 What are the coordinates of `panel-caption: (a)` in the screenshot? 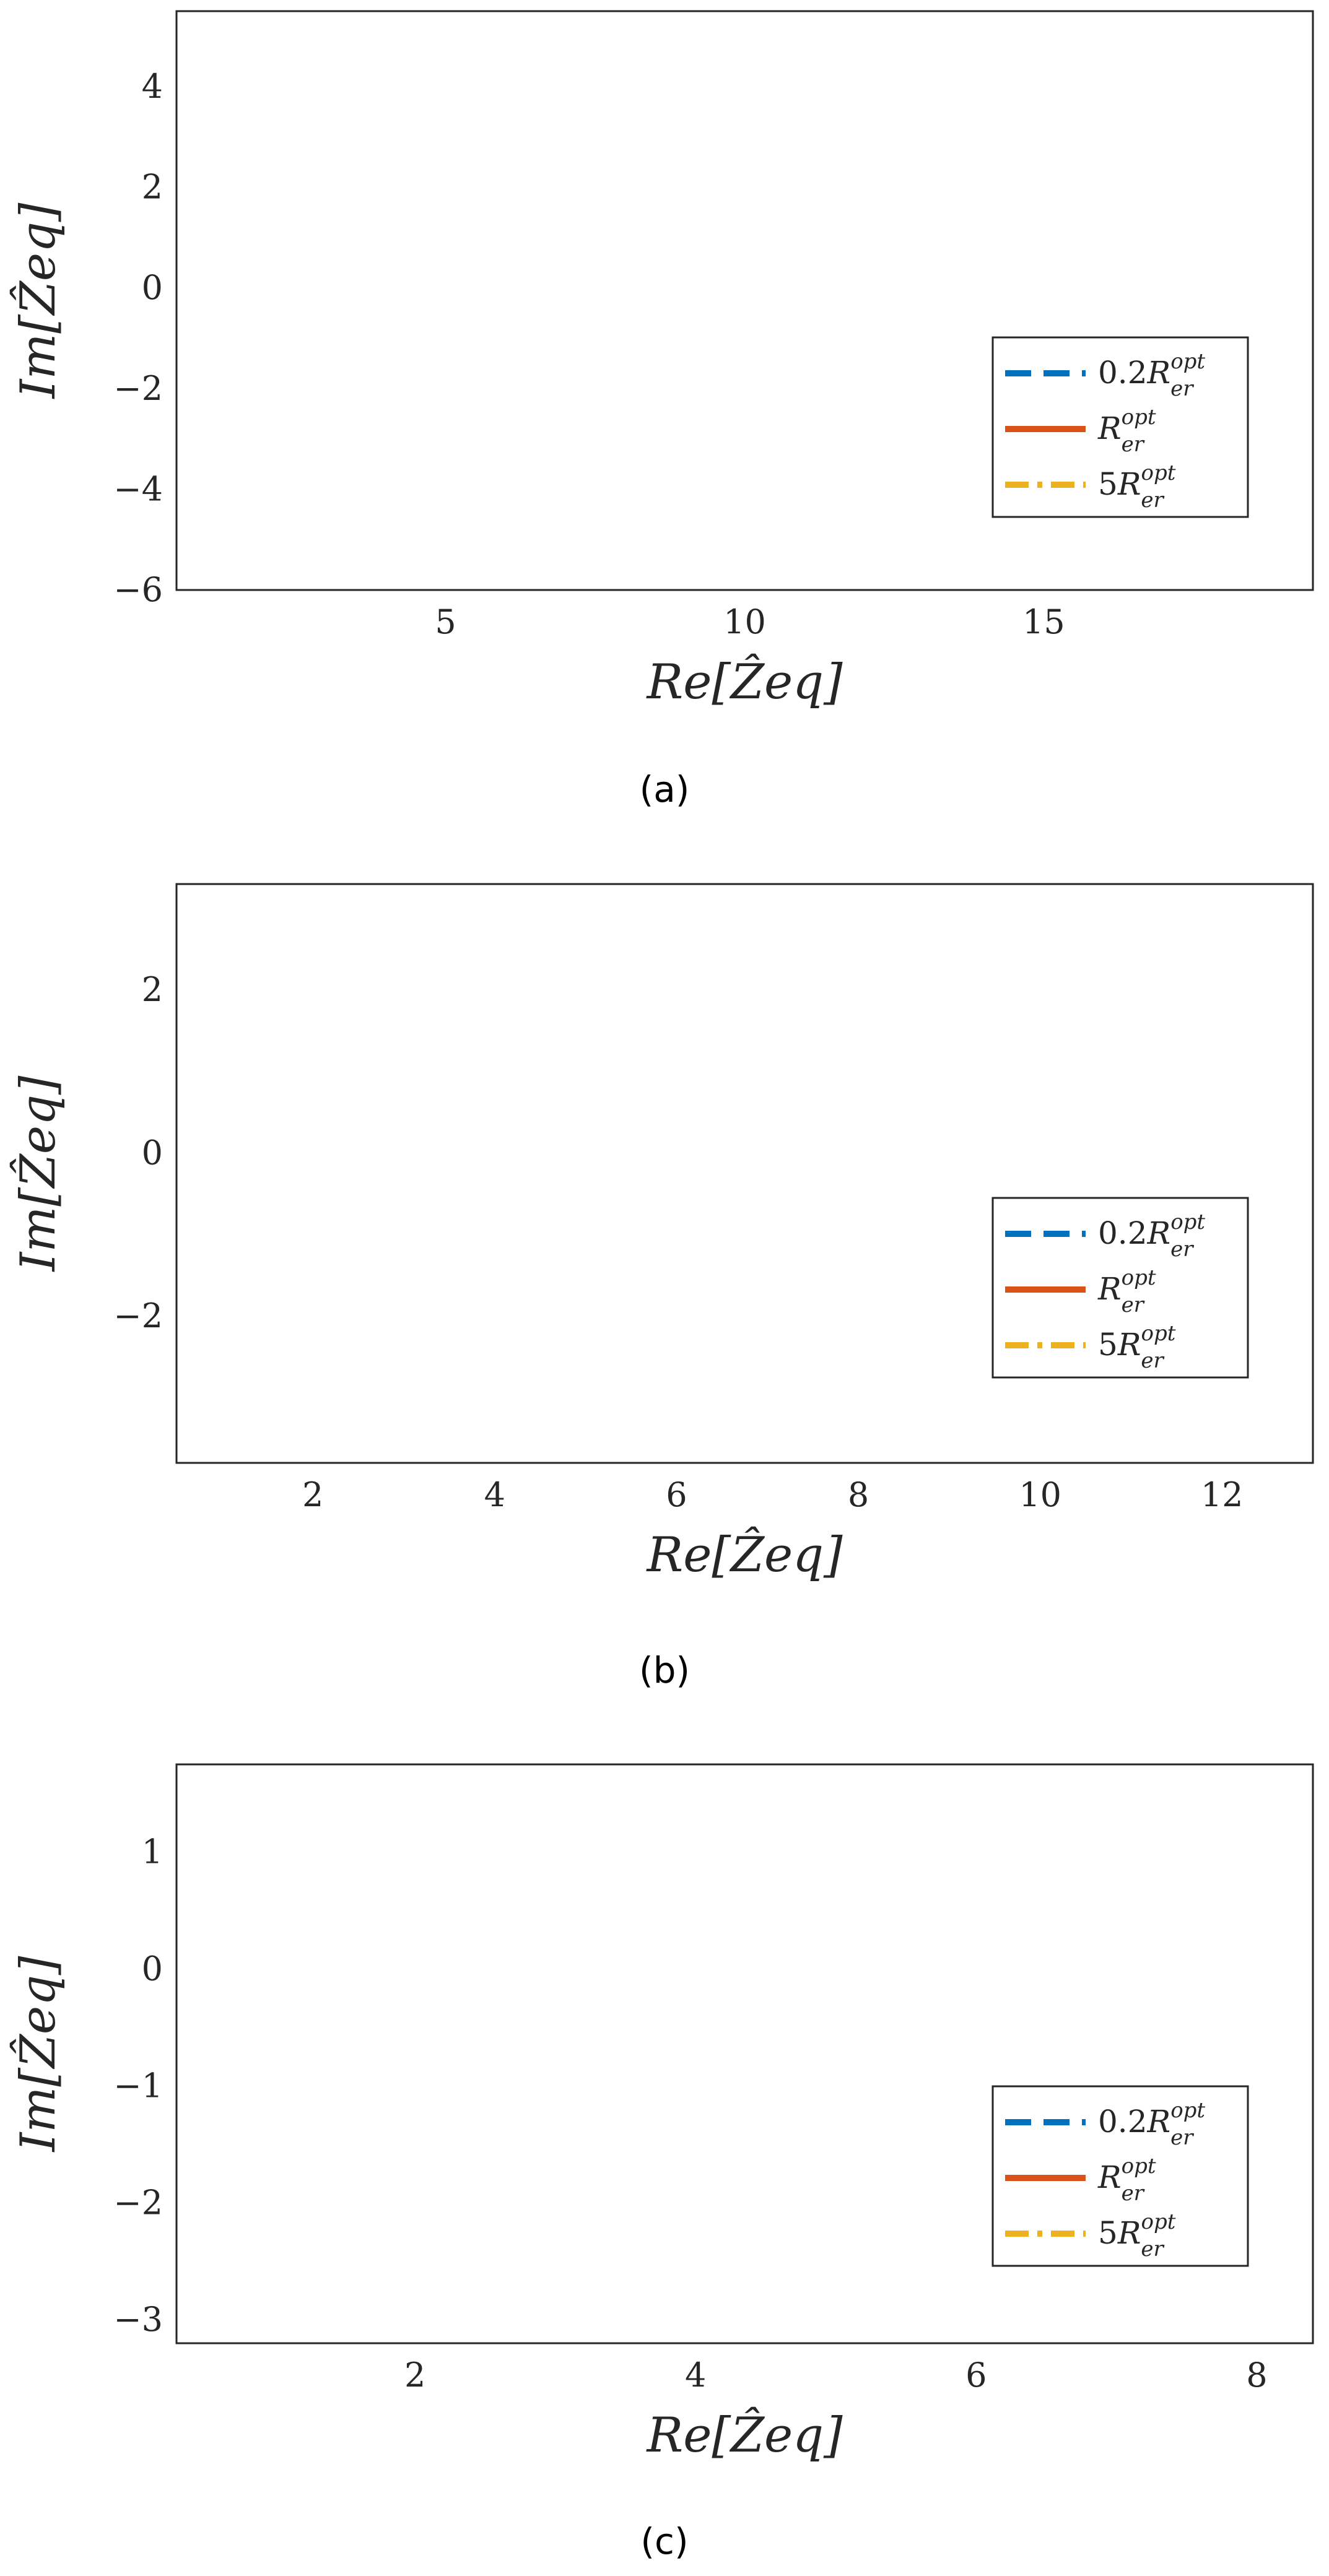 It's located at (665, 789).